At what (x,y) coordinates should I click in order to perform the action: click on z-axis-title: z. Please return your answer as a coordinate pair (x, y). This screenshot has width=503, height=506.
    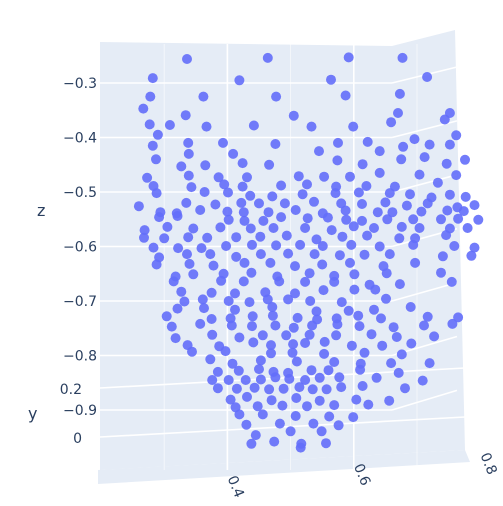
    Looking at the image, I should click on (41, 210).